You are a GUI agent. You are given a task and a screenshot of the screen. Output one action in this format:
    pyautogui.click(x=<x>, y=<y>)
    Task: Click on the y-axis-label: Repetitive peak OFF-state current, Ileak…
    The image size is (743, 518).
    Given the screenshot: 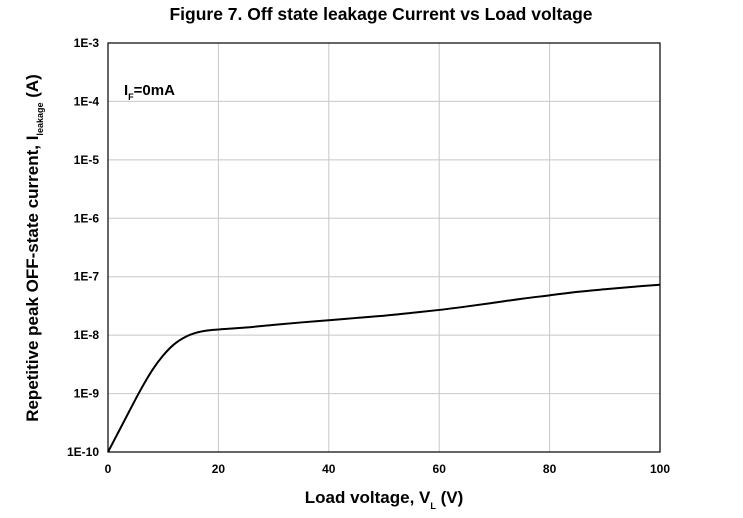 What is the action you would take?
    pyautogui.click(x=34, y=248)
    